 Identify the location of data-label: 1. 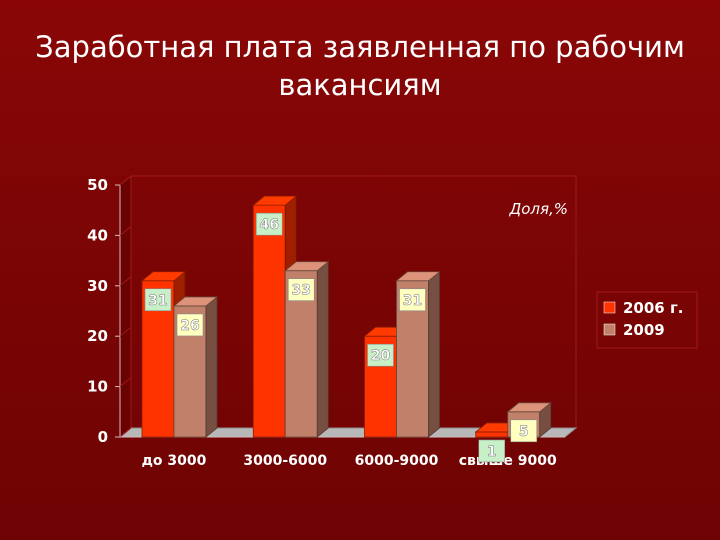
(492, 452).